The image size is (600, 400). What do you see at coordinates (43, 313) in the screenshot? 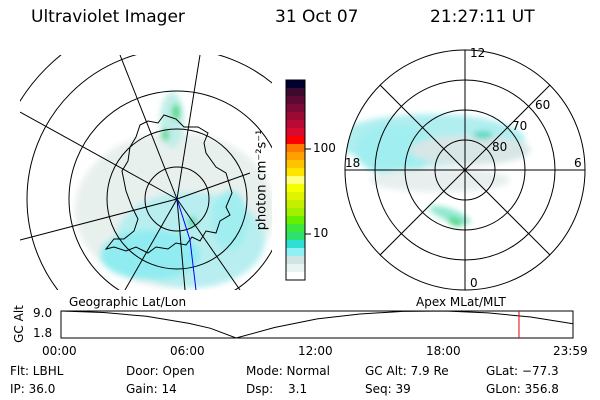
I see `ytick-max: 9.0` at bounding box center [43, 313].